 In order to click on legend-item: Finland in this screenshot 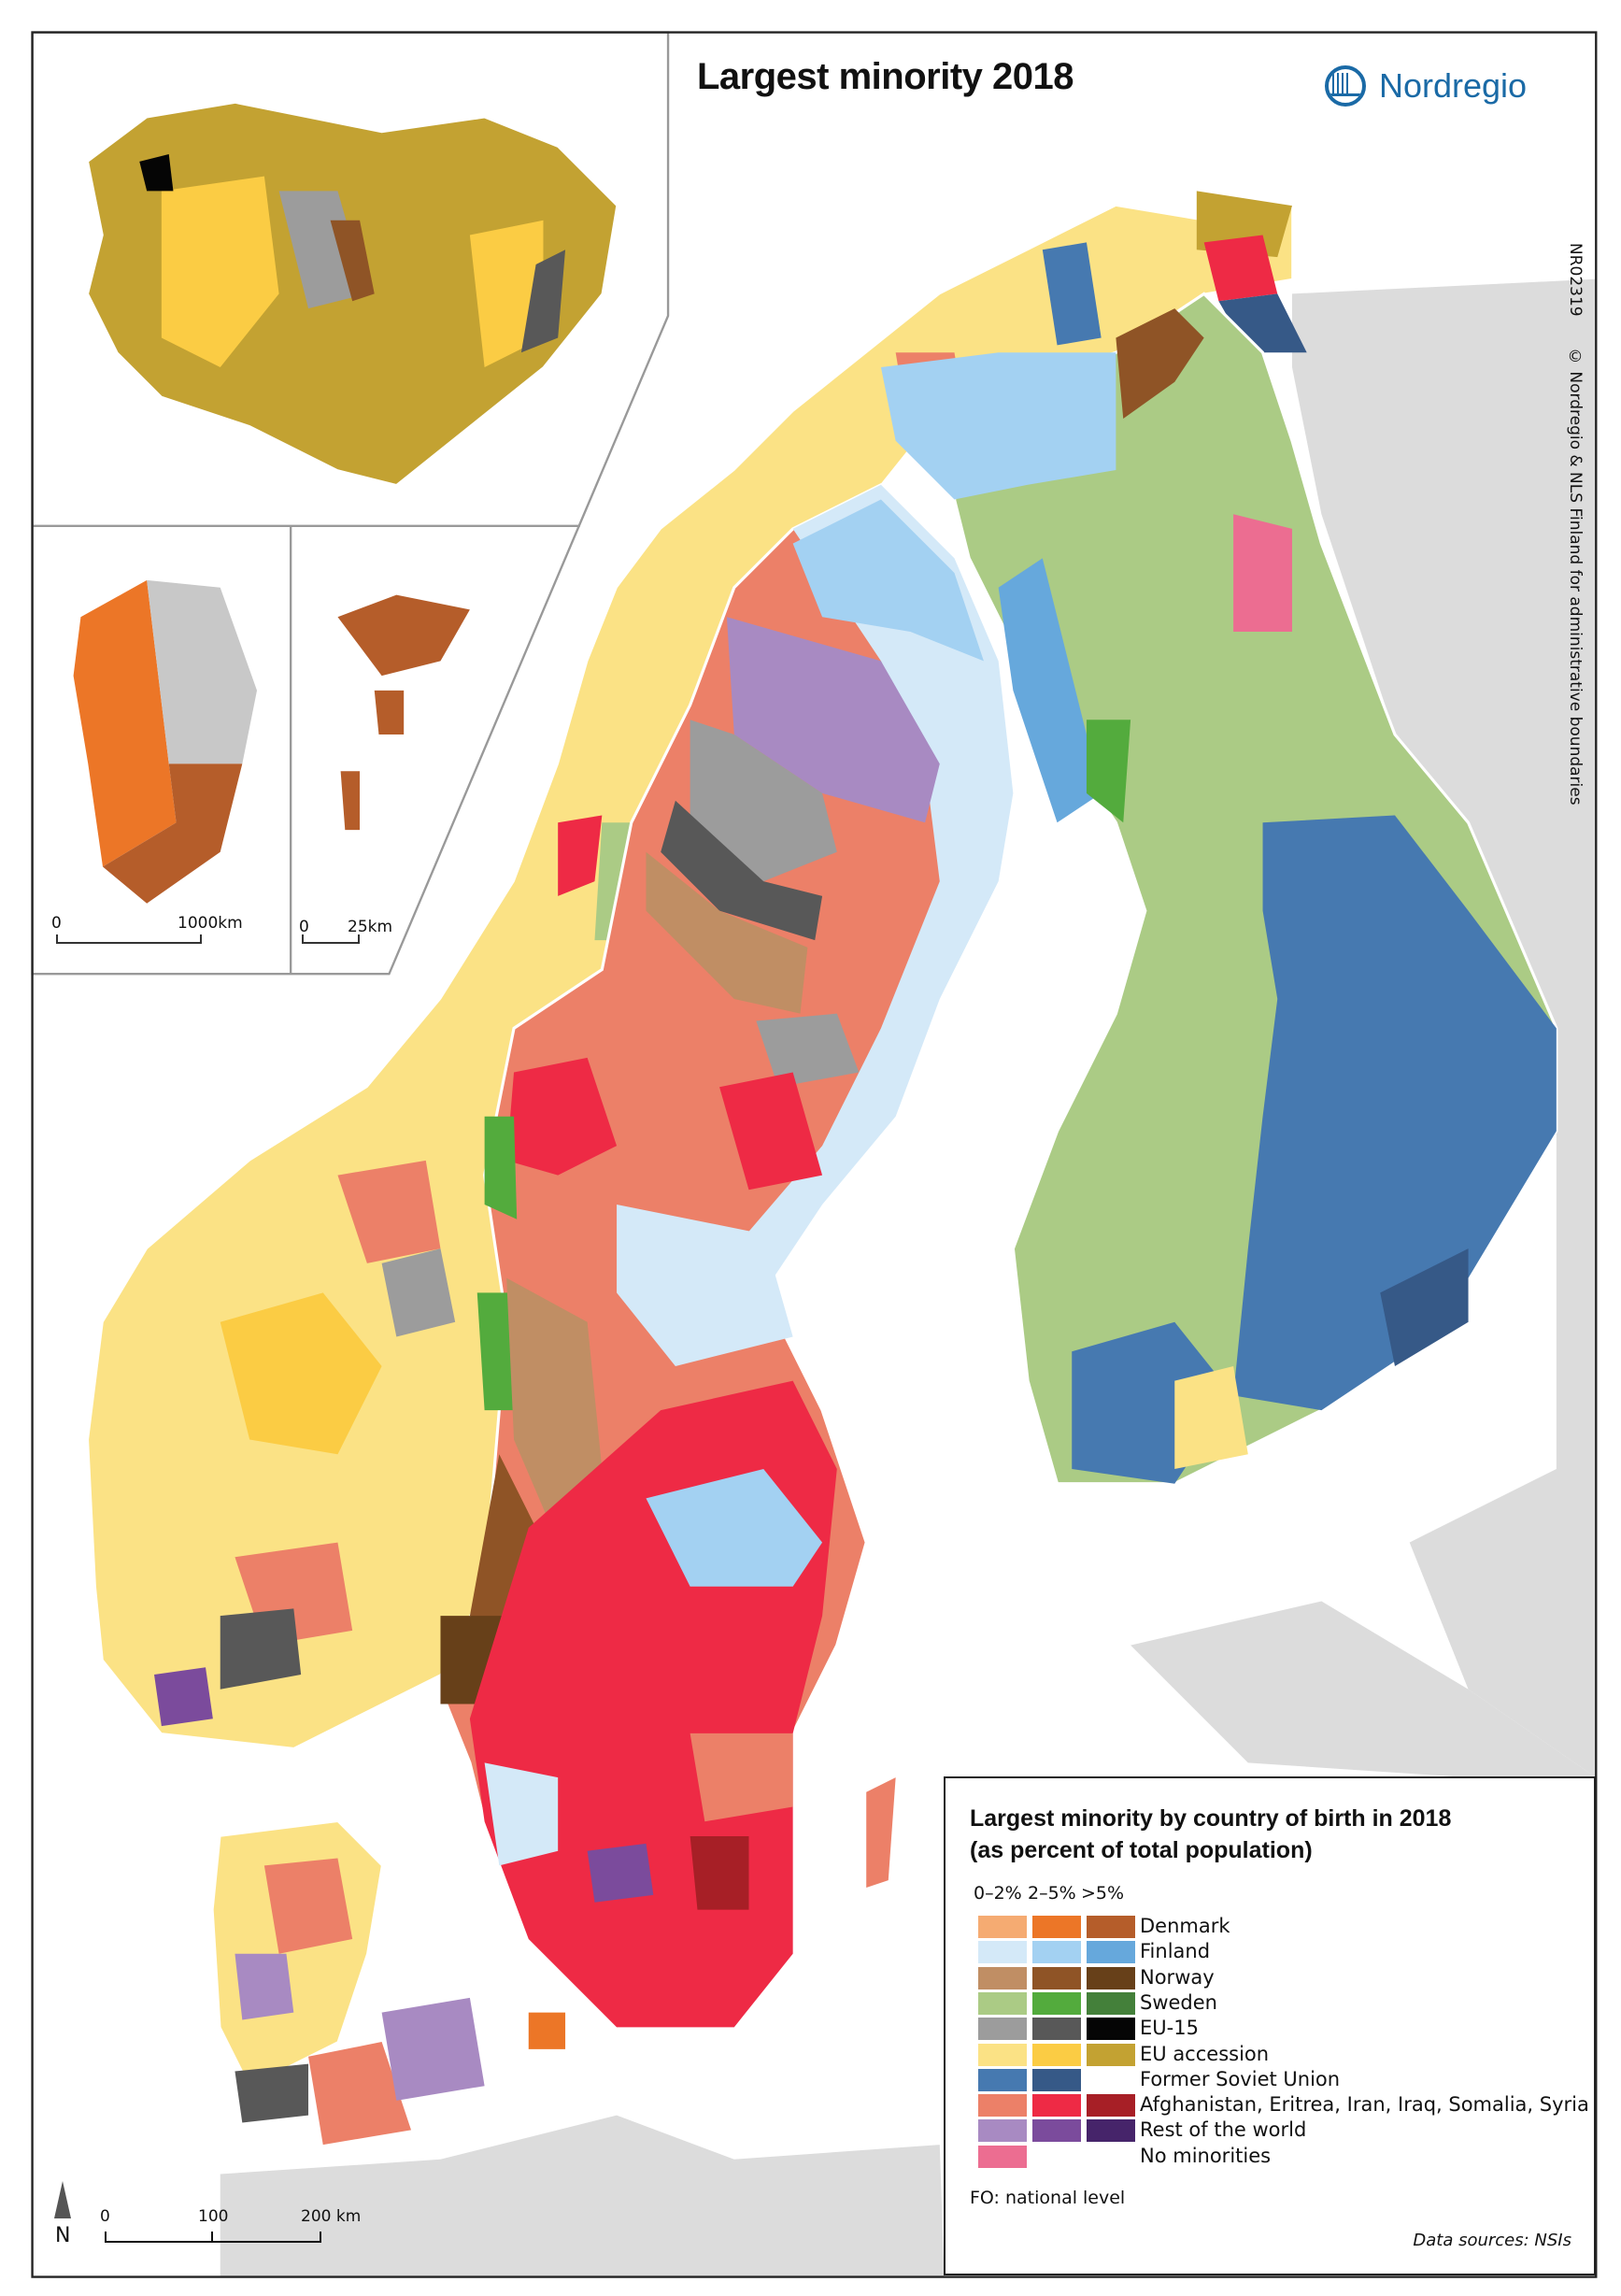, I will do `click(1094, 1952)`.